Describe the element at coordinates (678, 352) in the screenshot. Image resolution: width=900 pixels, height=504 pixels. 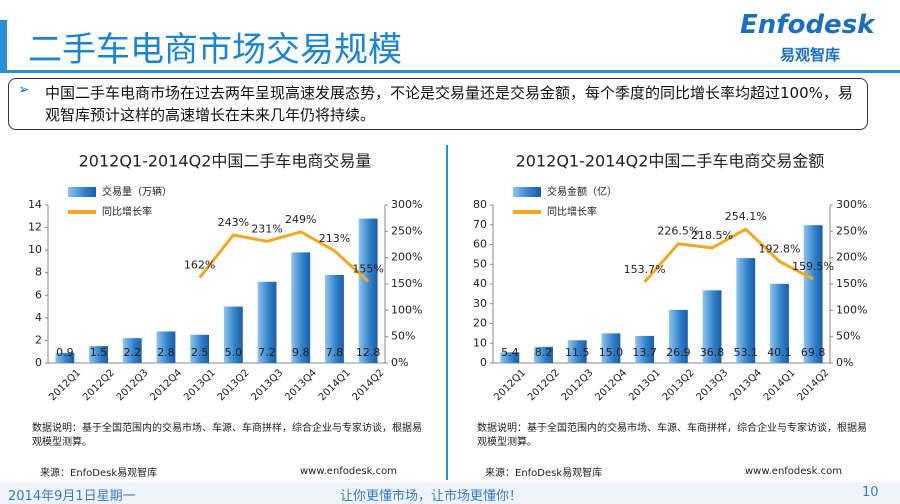
I see `bar-label: 26.9` at that location.